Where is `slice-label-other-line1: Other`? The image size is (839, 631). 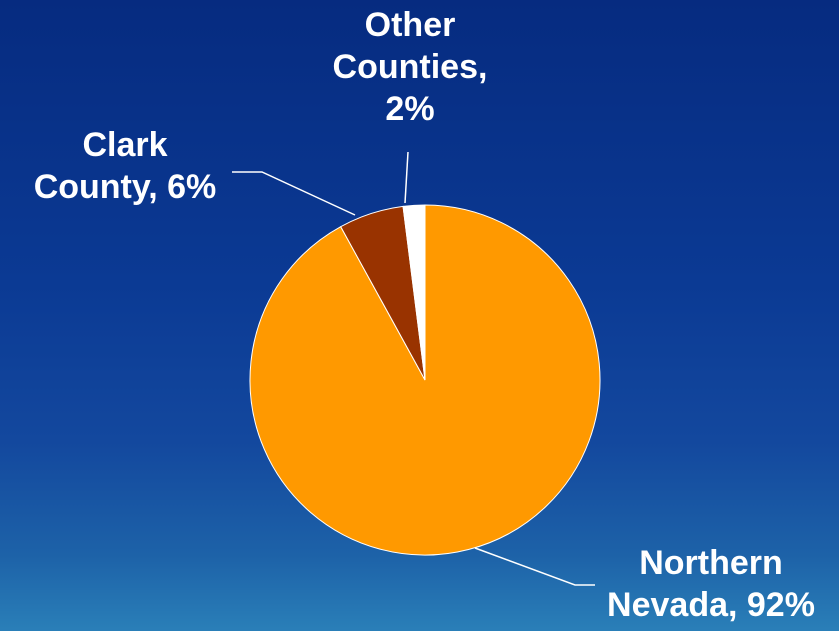 slice-label-other-line1: Other is located at coordinates (410, 25).